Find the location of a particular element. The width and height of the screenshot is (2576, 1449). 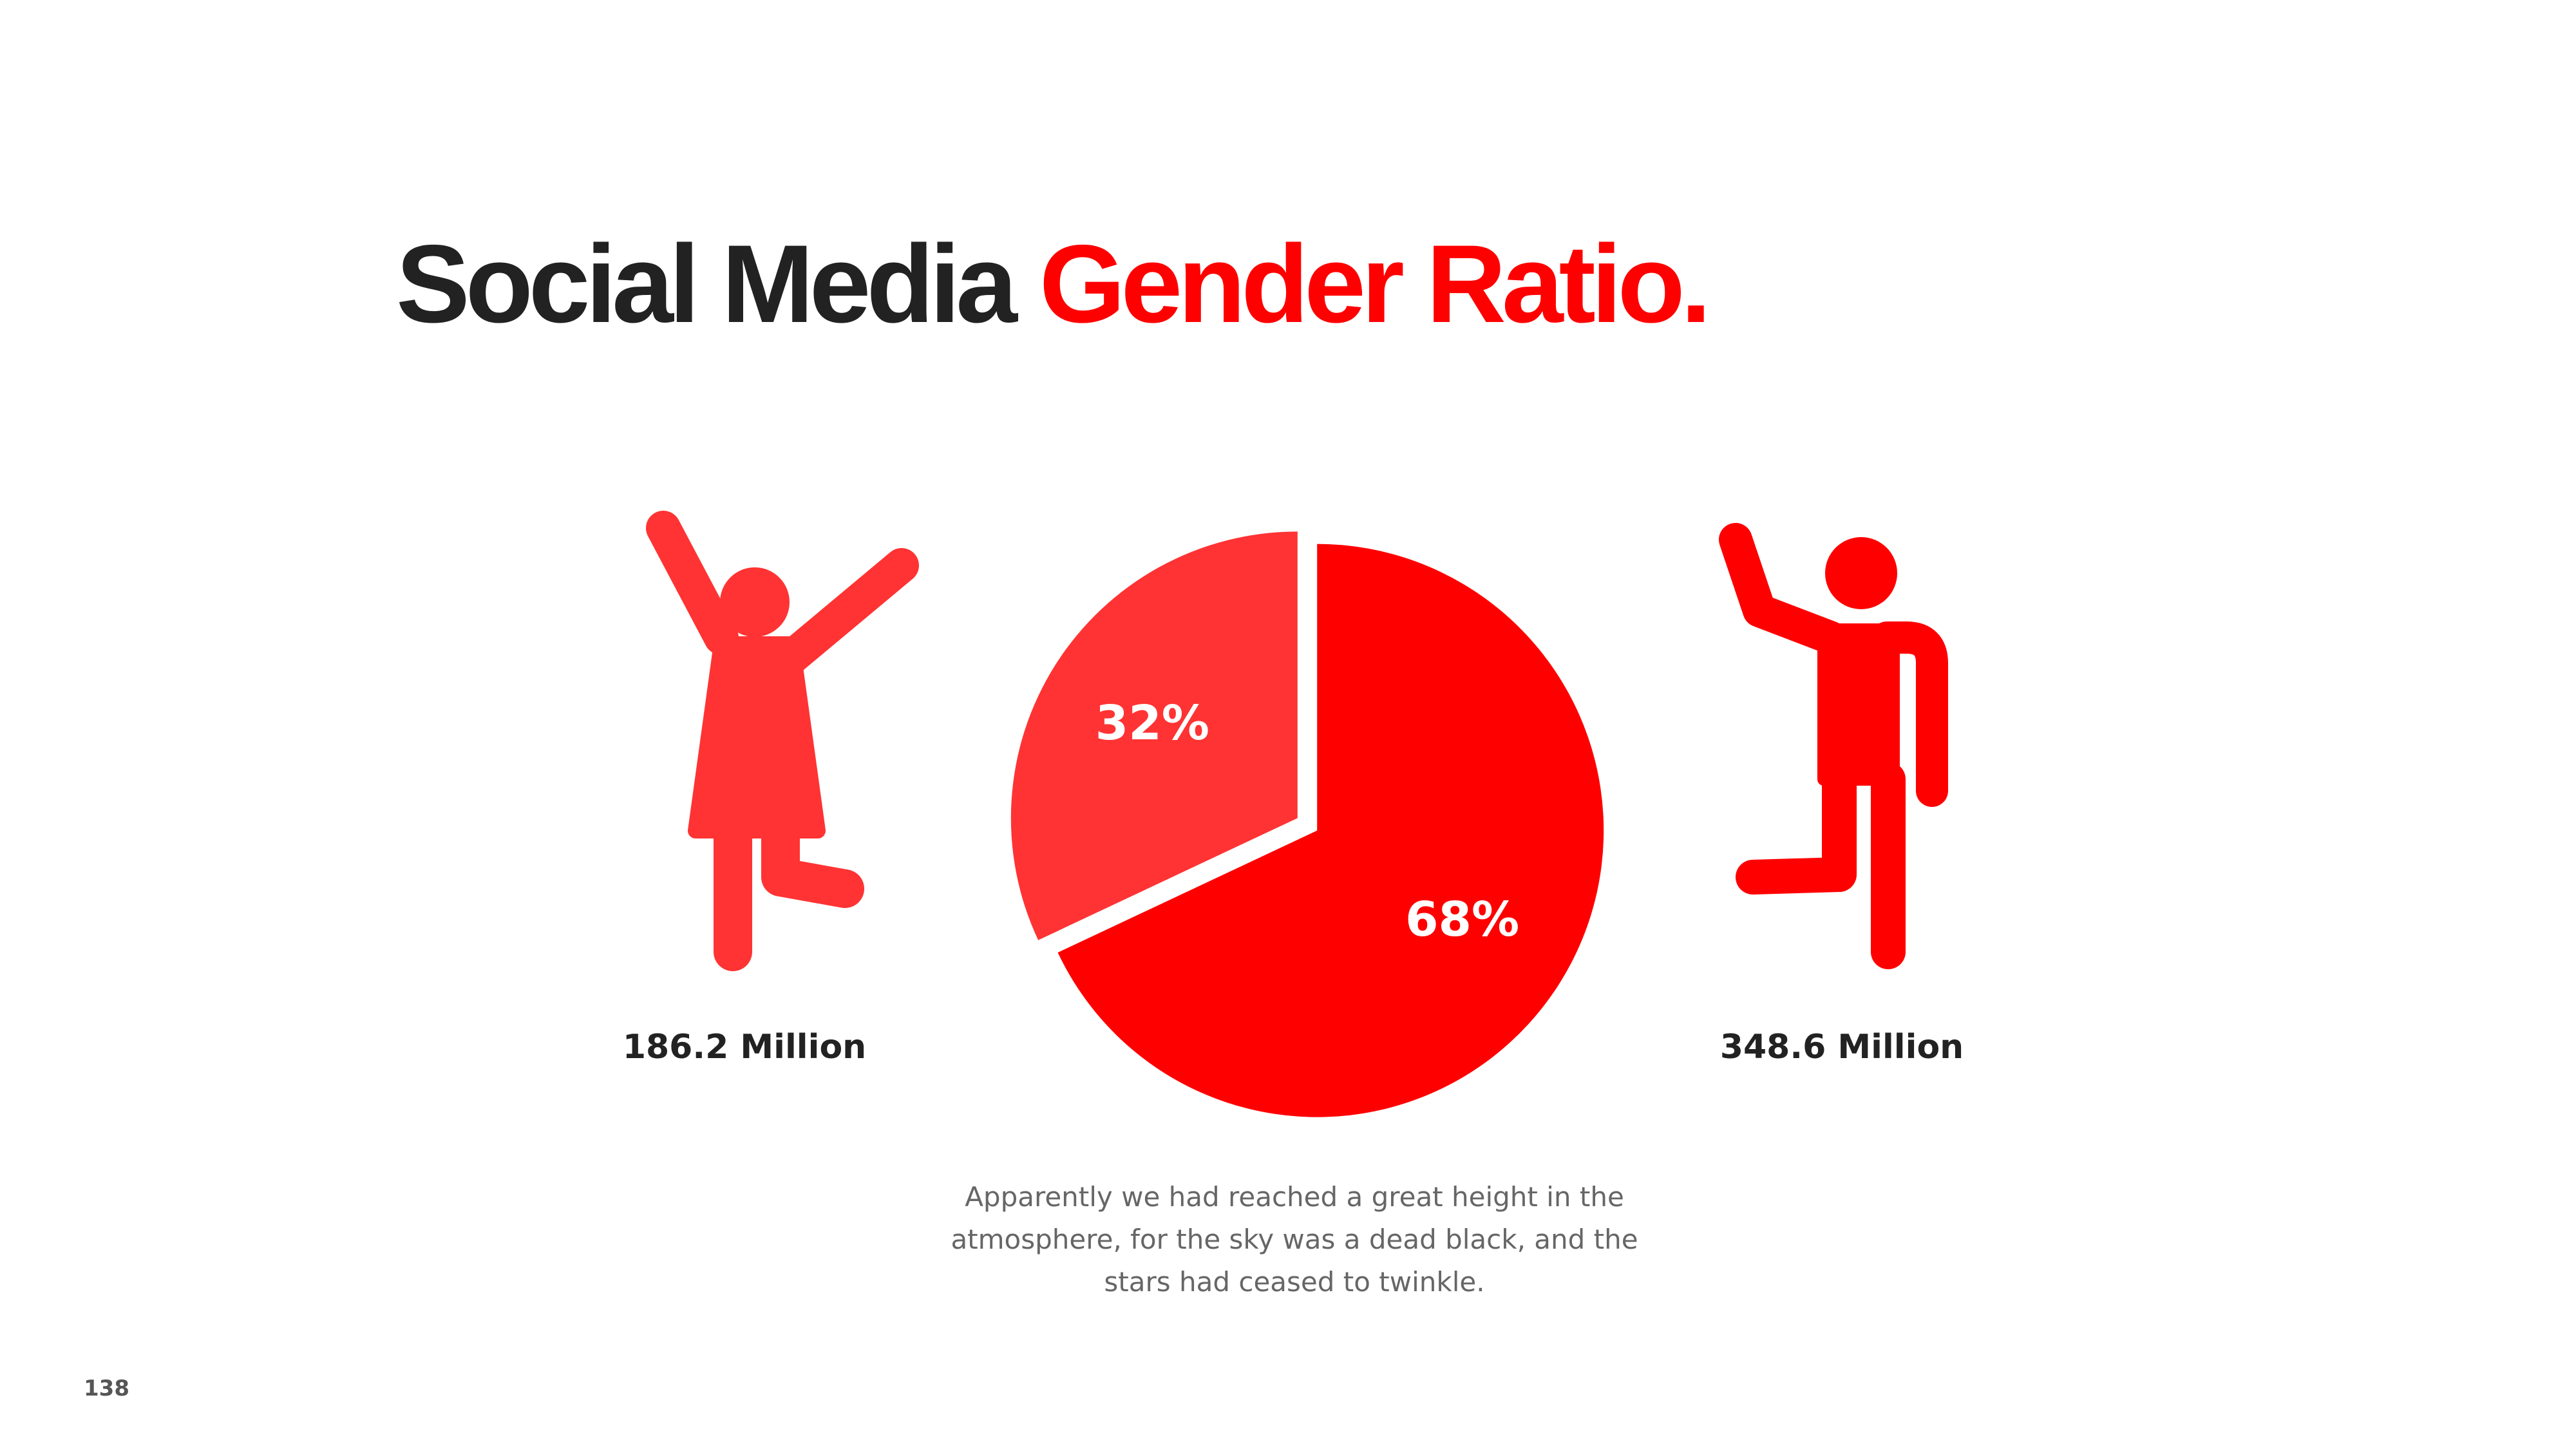

slide-title: Social Media Gender Ratio. is located at coordinates (1053, 284).